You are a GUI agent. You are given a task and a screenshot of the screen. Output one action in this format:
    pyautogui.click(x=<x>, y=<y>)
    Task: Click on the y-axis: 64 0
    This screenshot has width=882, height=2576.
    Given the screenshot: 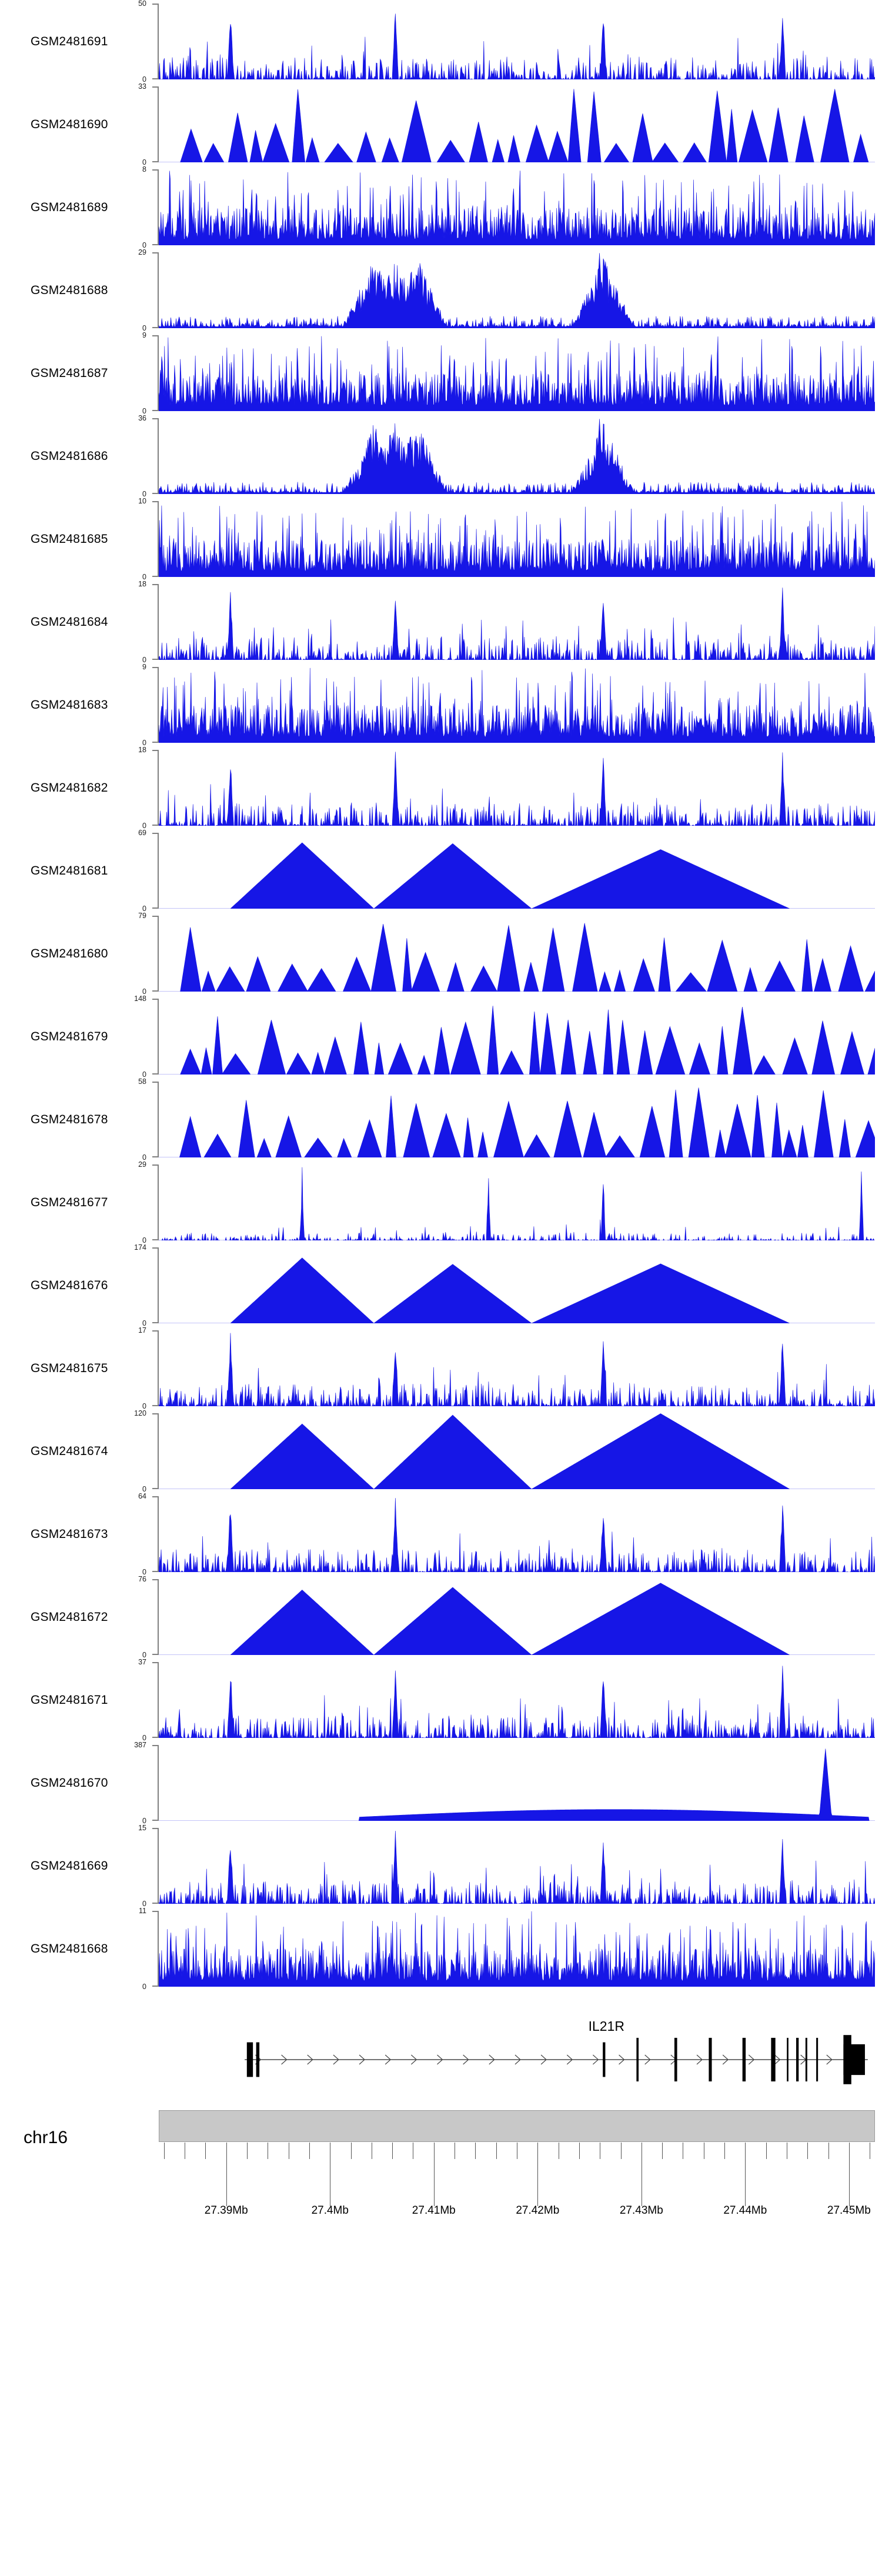 What is the action you would take?
    pyautogui.click(x=148, y=1534)
    